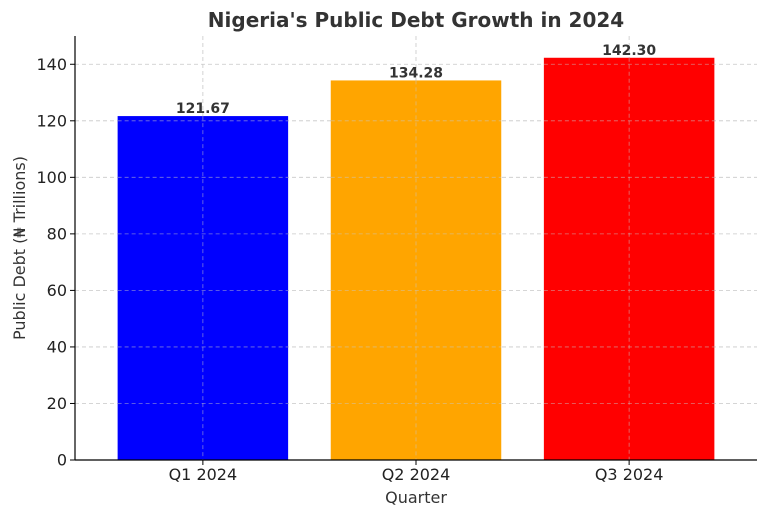  I want to click on data-label: 121.67, so click(203, 109).